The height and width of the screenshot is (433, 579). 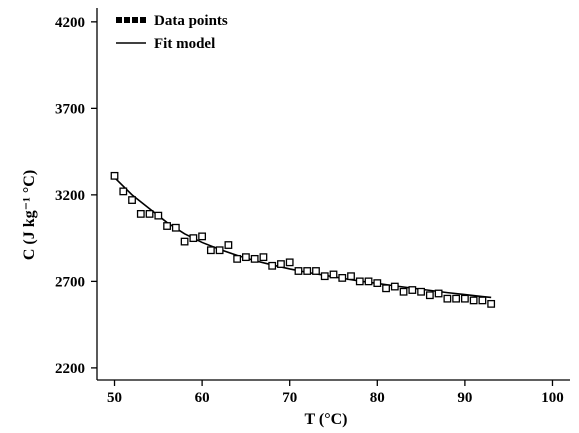 What do you see at coordinates (377, 398) in the screenshot?
I see `x-tick-label: 80` at bounding box center [377, 398].